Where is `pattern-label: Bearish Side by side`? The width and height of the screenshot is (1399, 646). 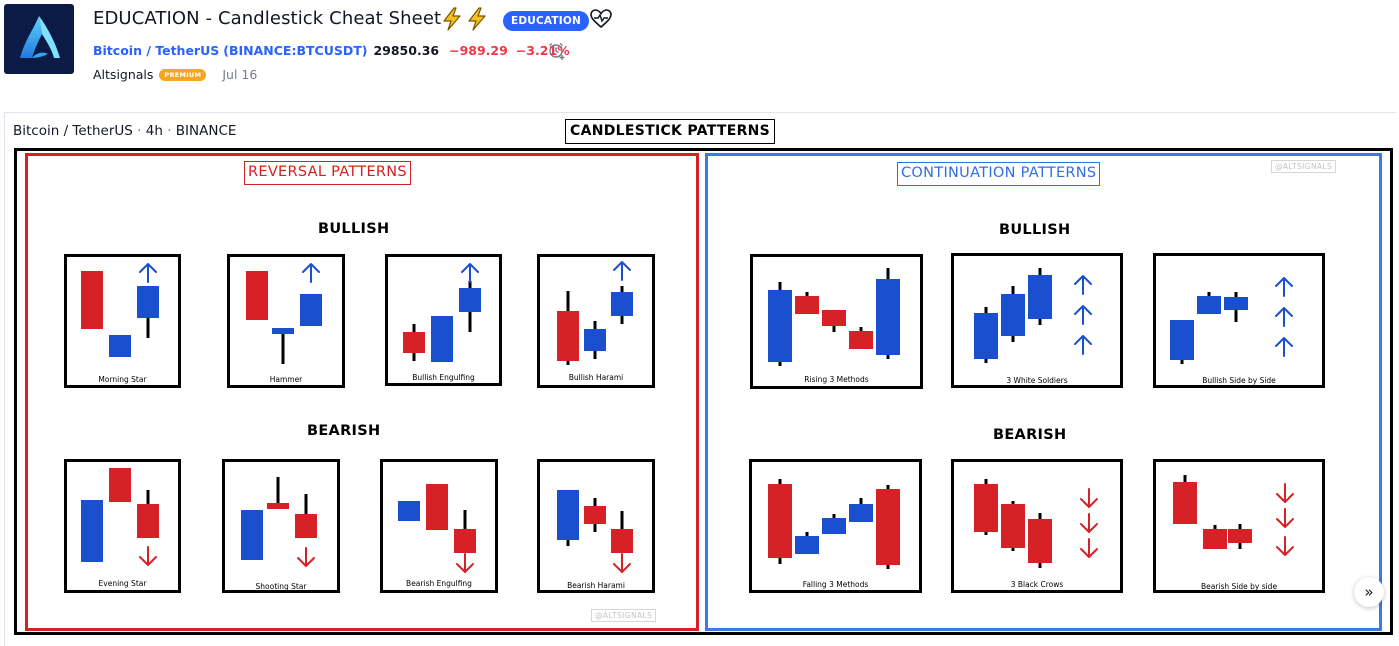
pattern-label: Bearish Side by side is located at coordinates (1239, 586).